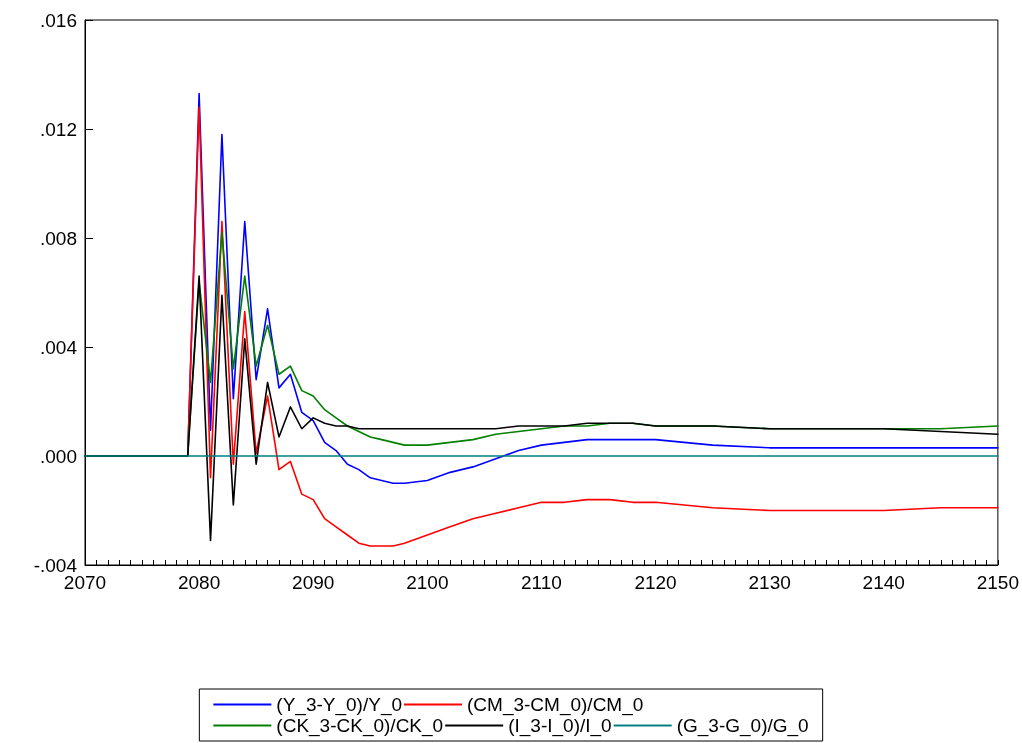 The height and width of the screenshot is (743, 1022). Describe the element at coordinates (313, 582) in the screenshot. I see `x-tick-label: 2090` at that location.